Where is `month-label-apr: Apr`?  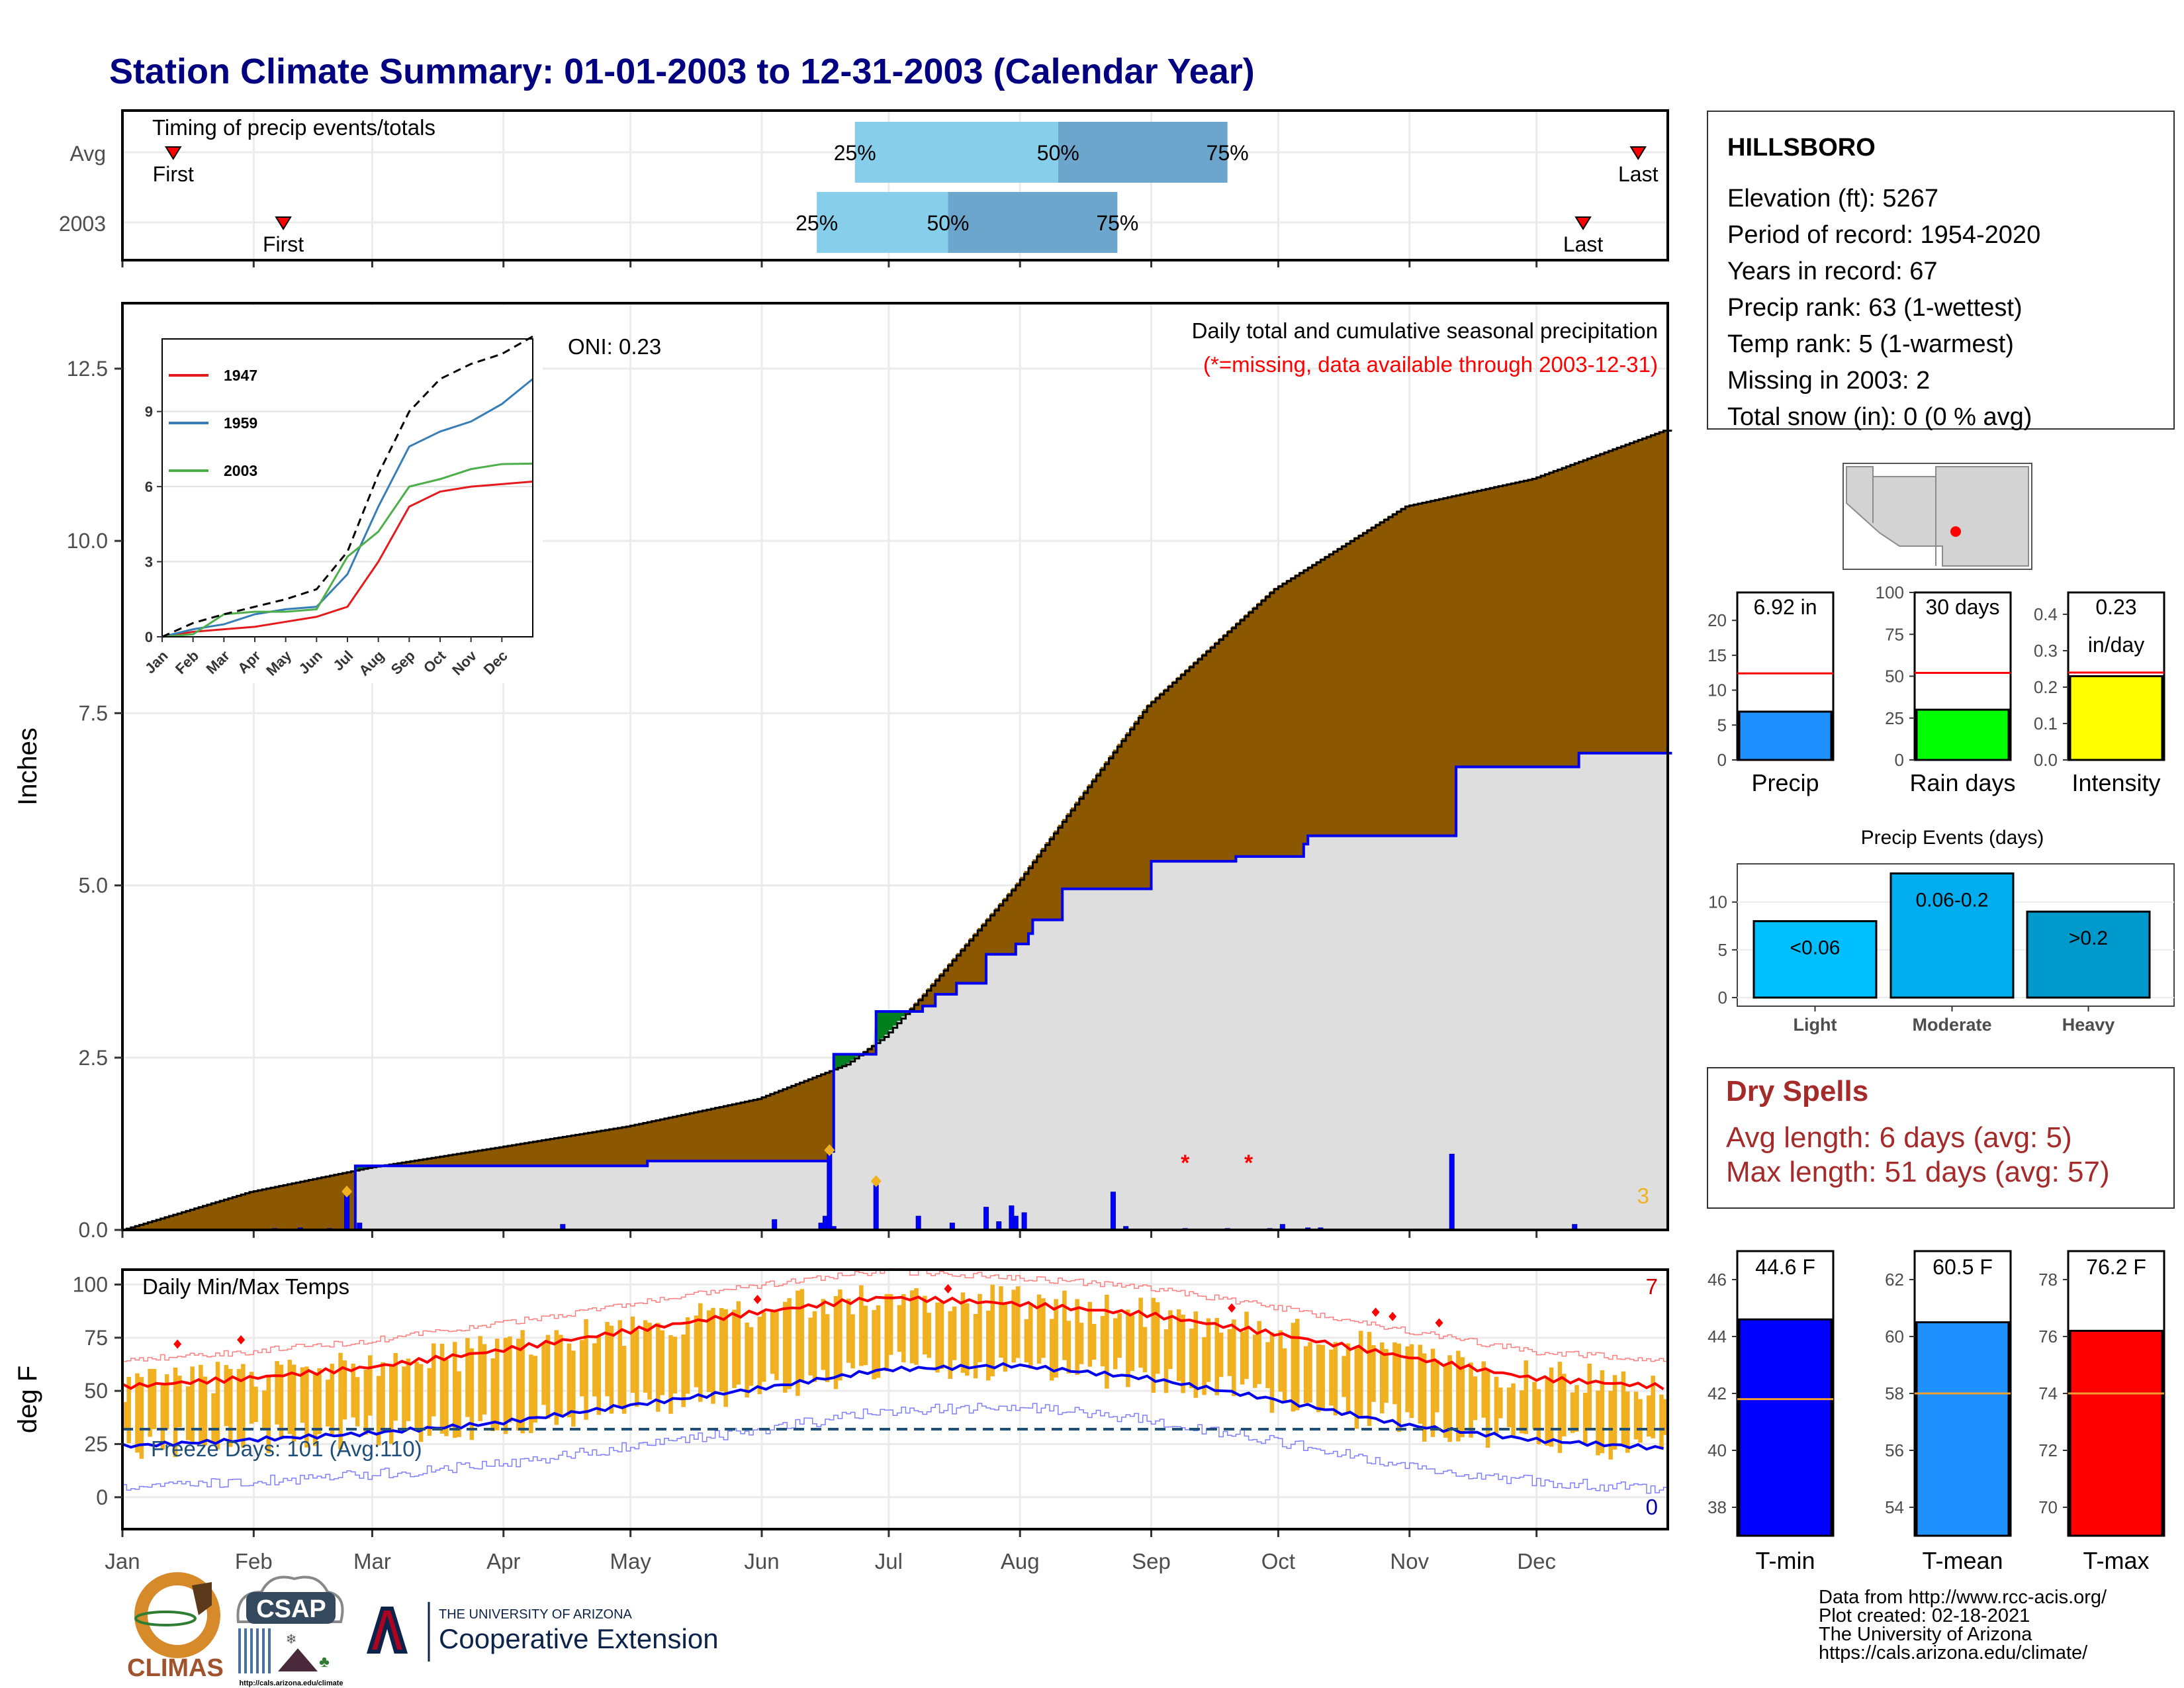
month-label-apr: Apr is located at coordinates (503, 1561).